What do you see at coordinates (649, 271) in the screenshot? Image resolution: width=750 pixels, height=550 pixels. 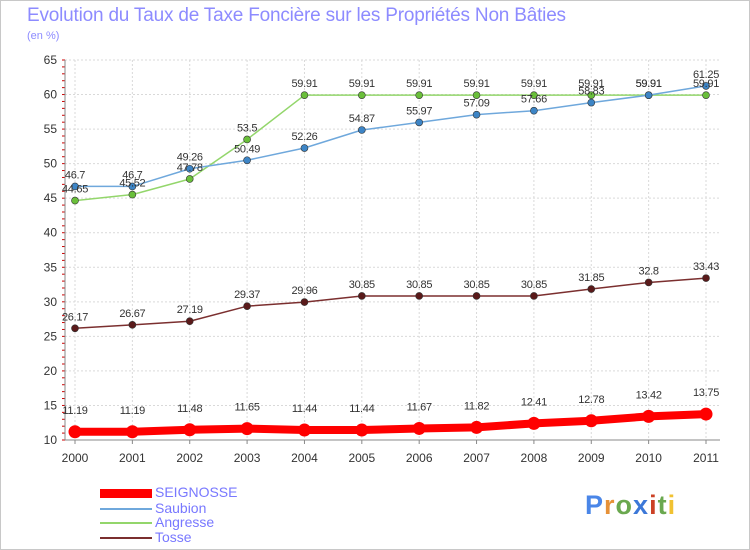 I see `data-label-tosse: 32.8` at bounding box center [649, 271].